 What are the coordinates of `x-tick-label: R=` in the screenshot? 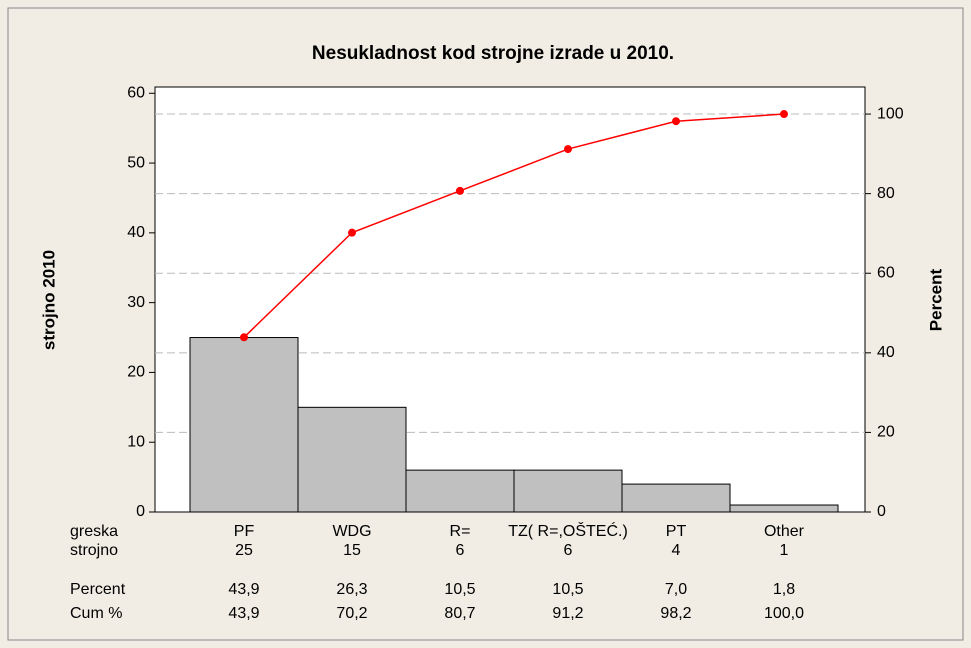 It's located at (460, 531).